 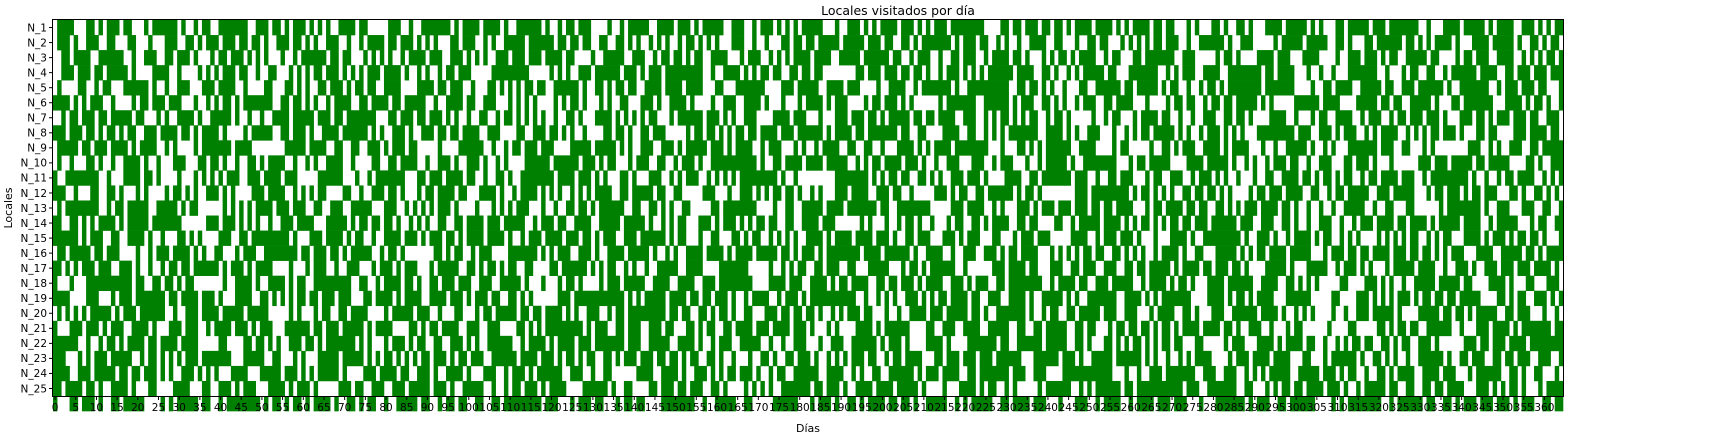 I want to click on y-tick-label: N_1, so click(x=37, y=28).